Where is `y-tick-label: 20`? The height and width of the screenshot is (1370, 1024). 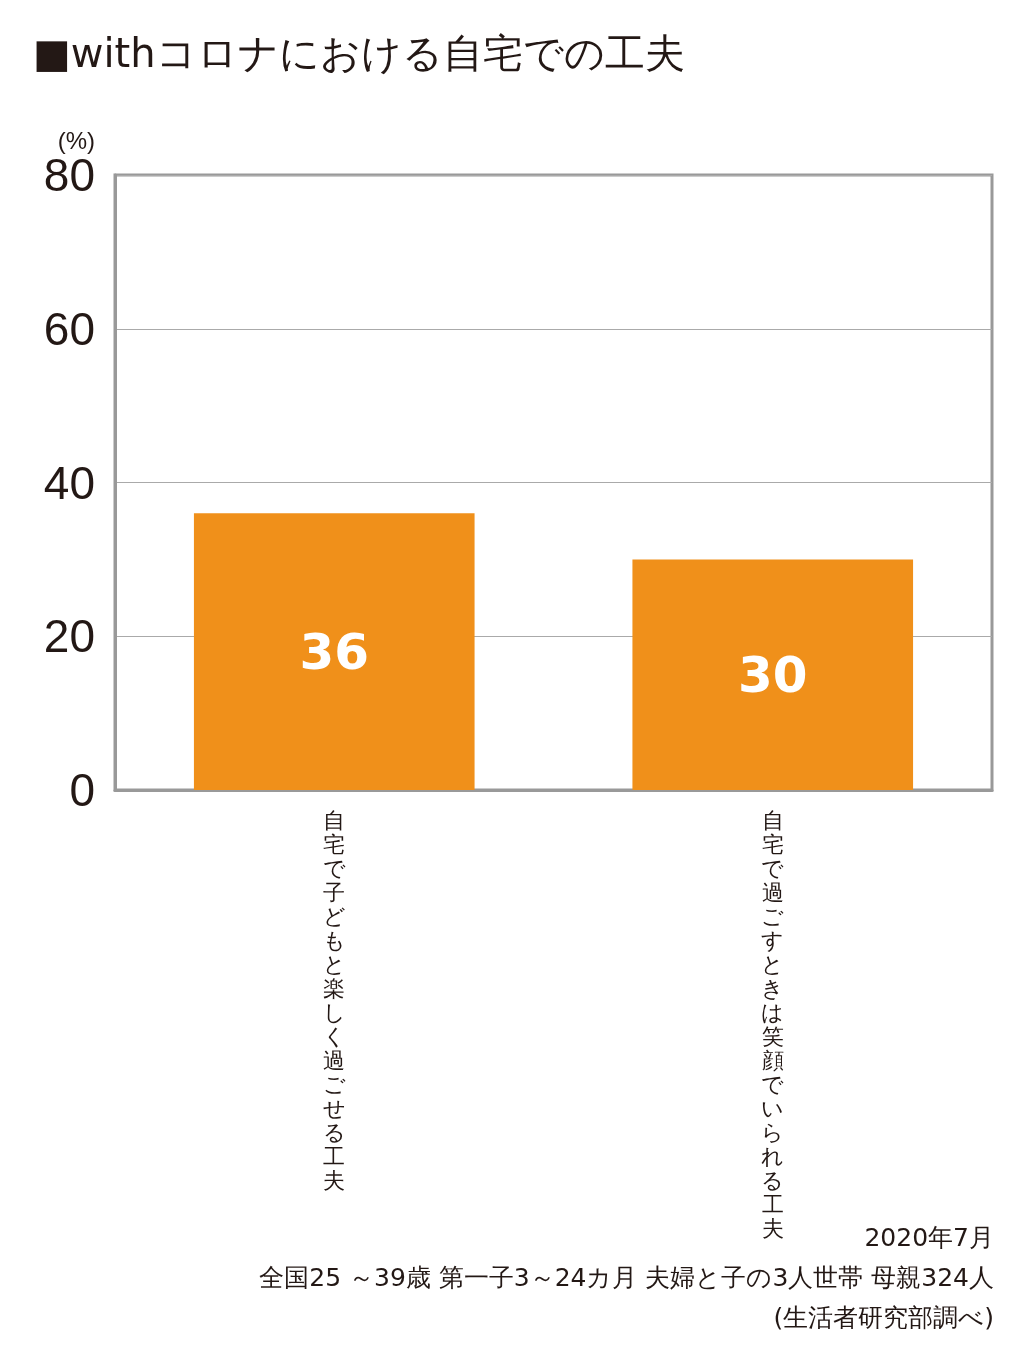
y-tick-label: 20 is located at coordinates (69, 636).